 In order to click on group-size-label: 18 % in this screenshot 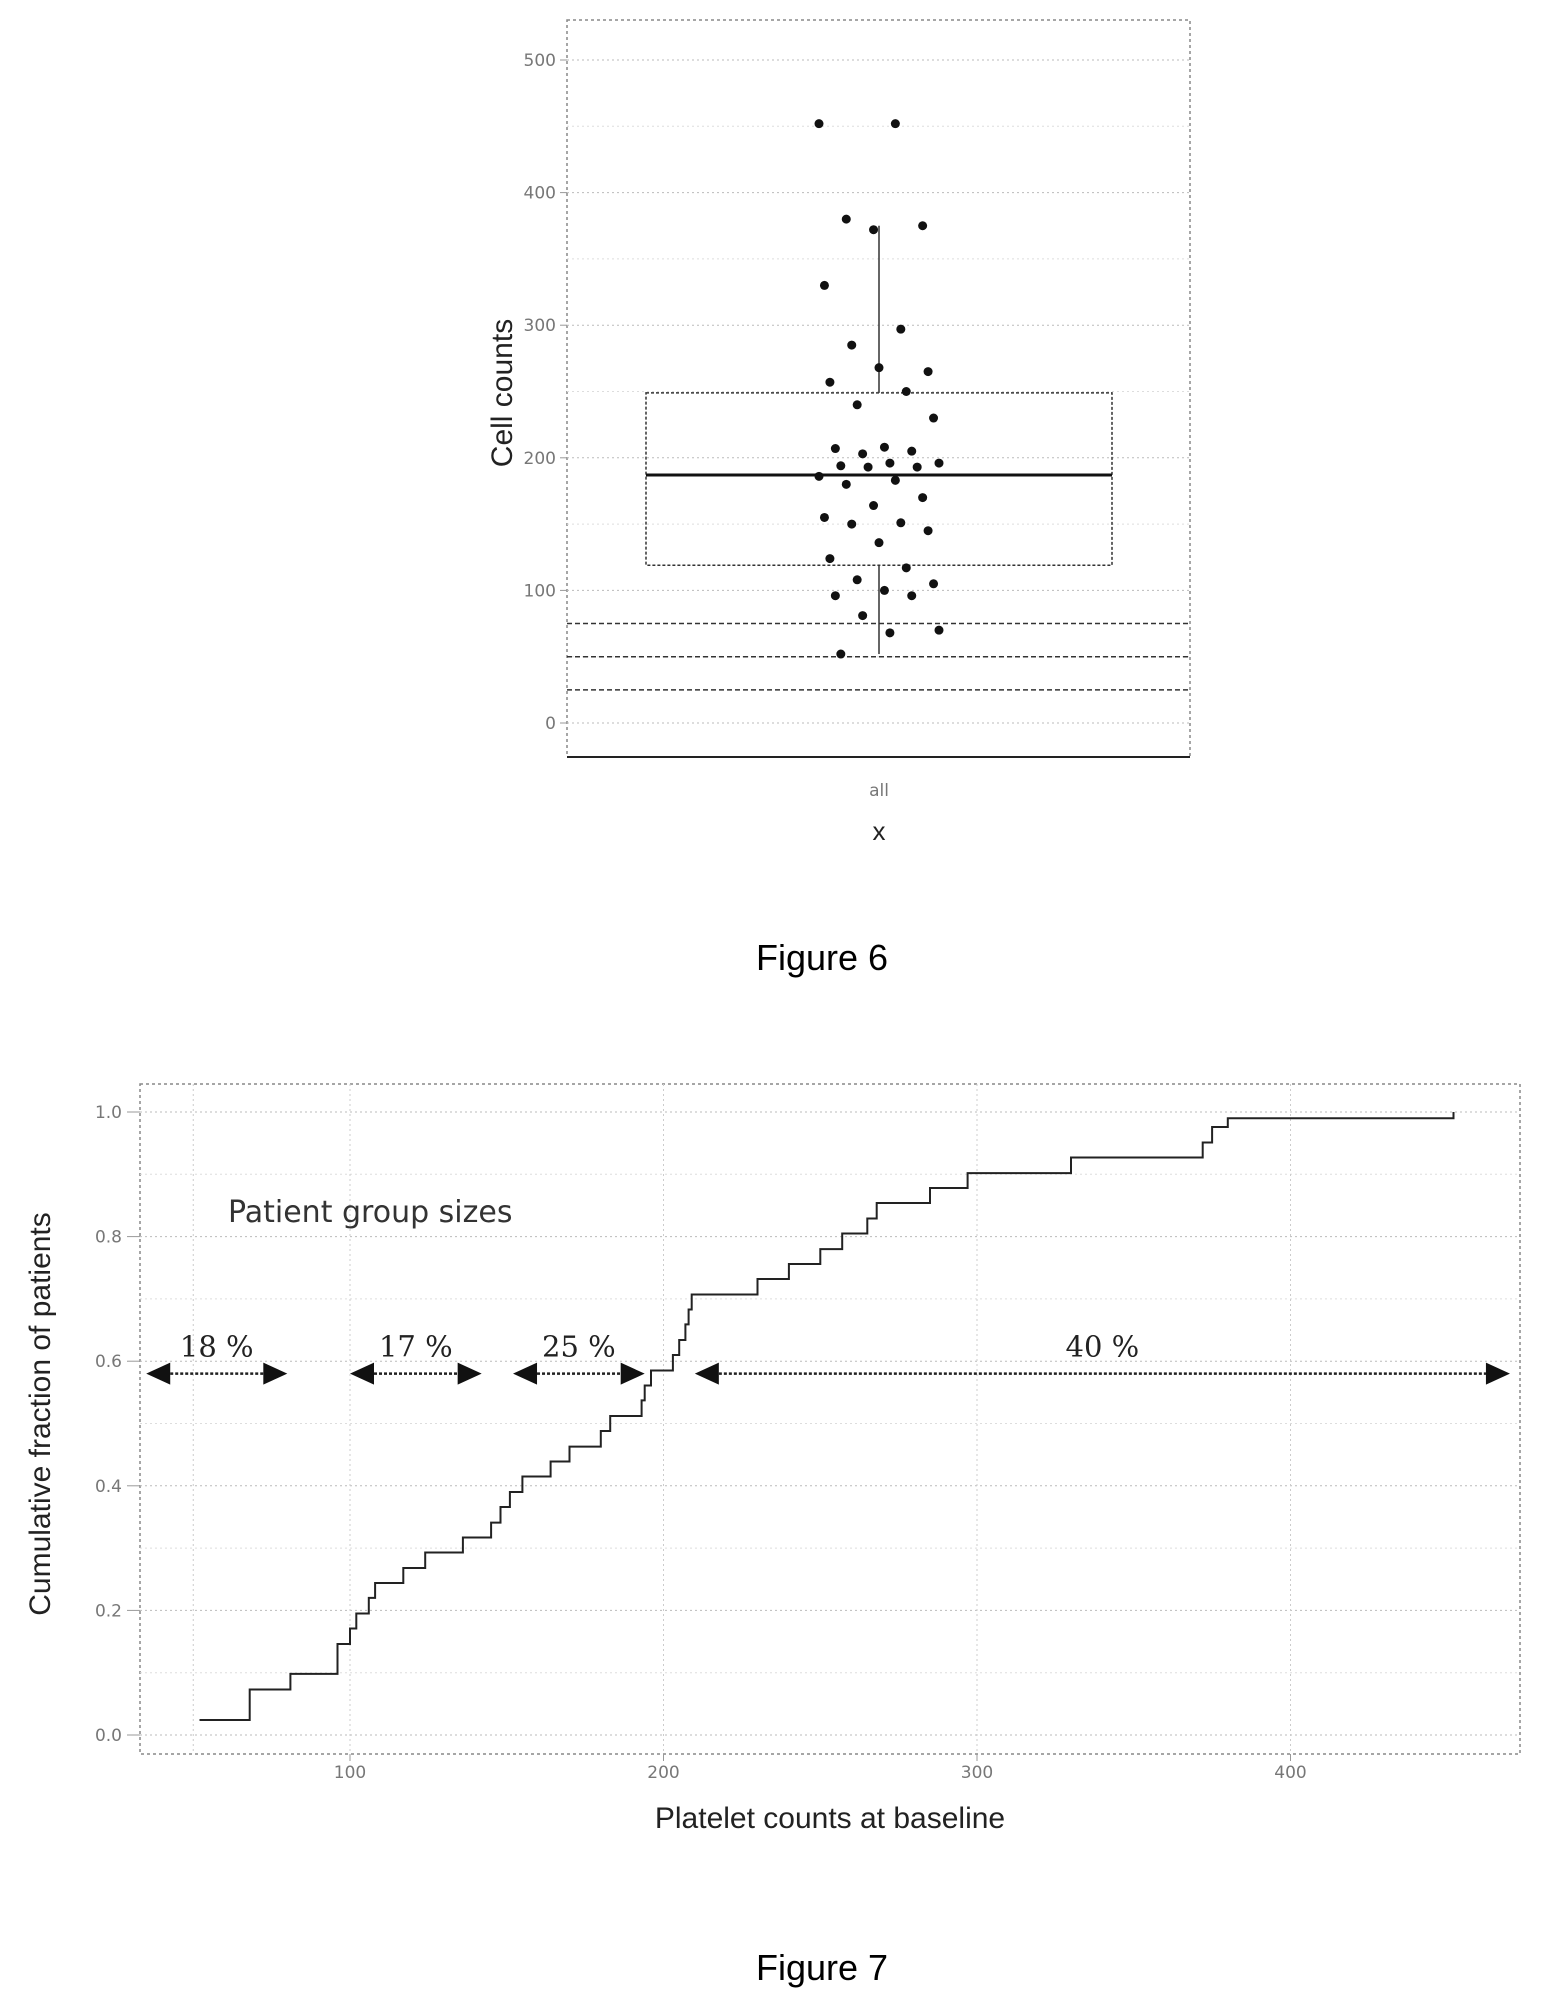, I will do `click(217, 1347)`.